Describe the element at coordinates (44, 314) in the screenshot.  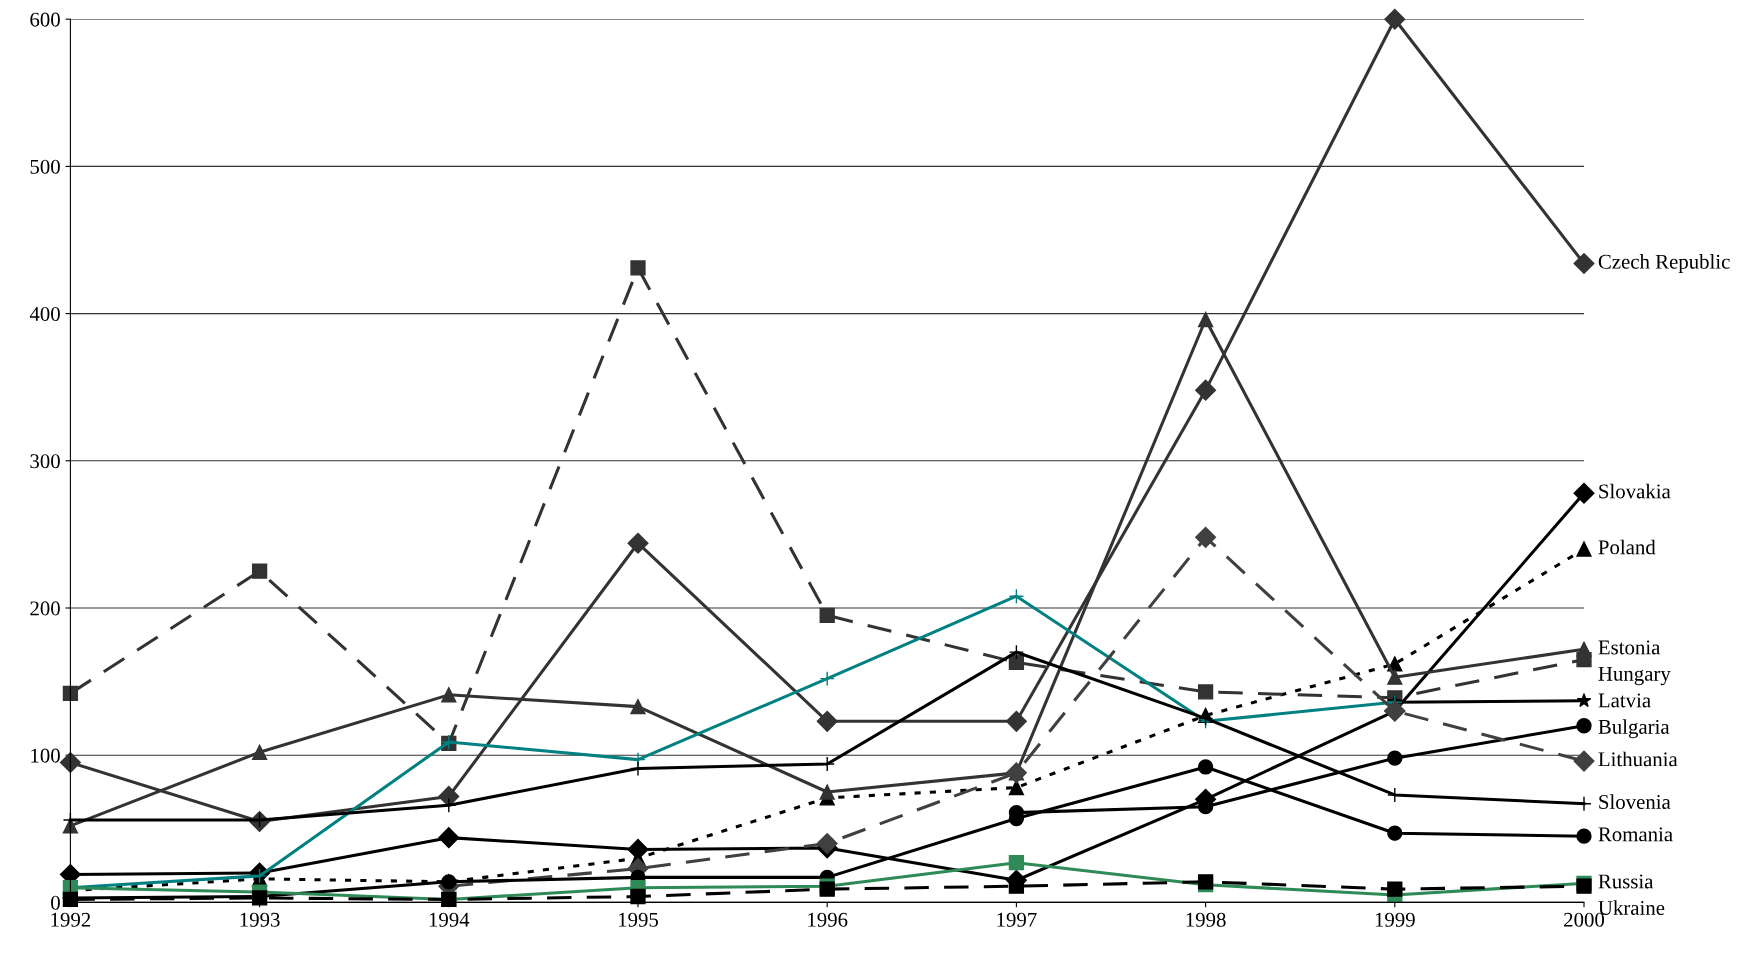
I see `y-tick-label: 400` at that location.